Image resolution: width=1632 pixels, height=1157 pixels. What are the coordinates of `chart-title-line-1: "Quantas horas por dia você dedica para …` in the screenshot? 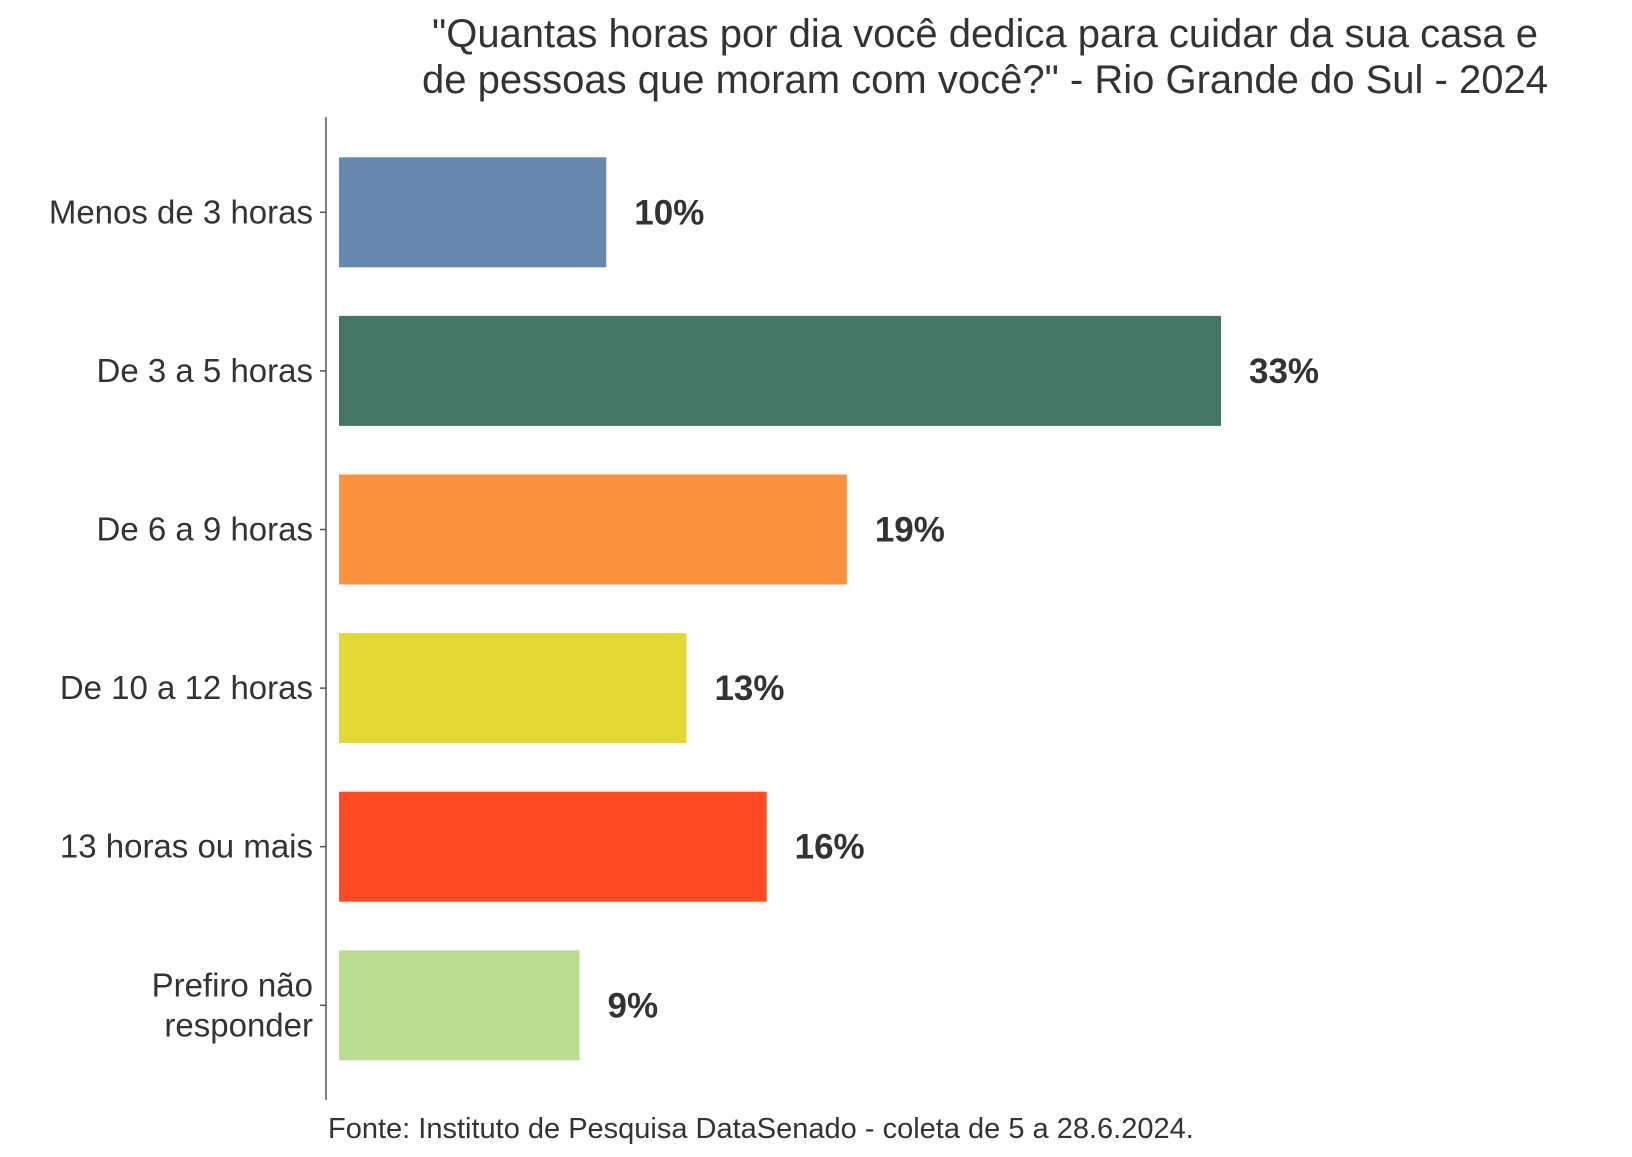 It's located at (985, 34).